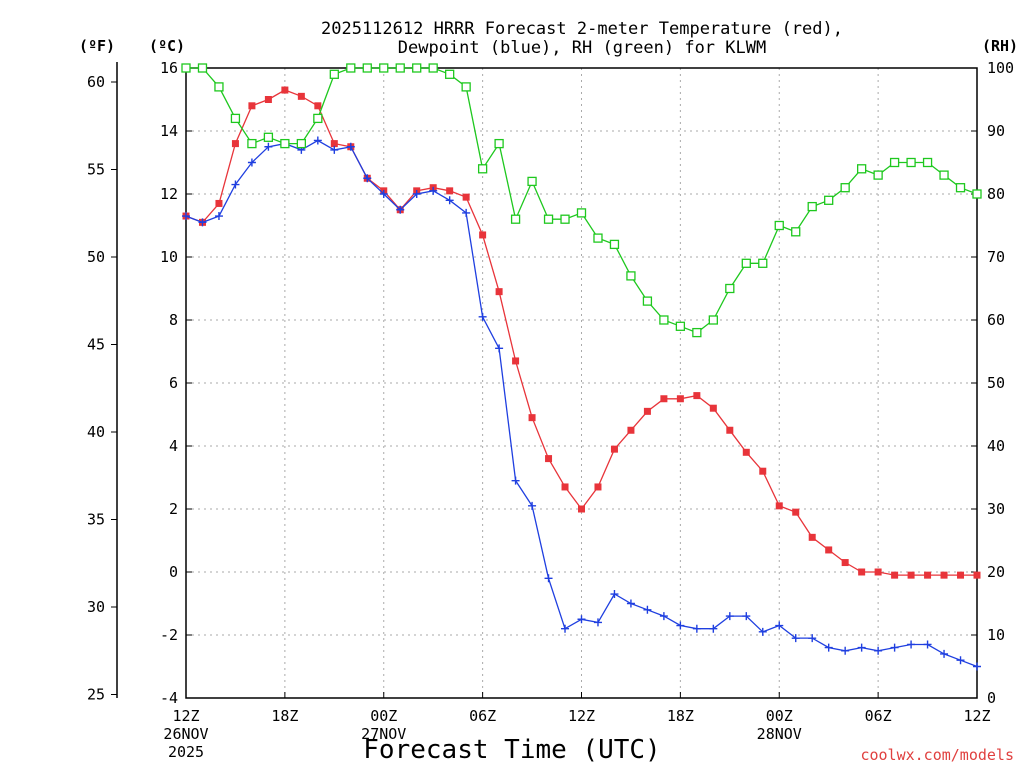 The height and width of the screenshot is (768, 1024). What do you see at coordinates (1000, 46) in the screenshot?
I see `rh-unit-label: (RH)` at bounding box center [1000, 46].